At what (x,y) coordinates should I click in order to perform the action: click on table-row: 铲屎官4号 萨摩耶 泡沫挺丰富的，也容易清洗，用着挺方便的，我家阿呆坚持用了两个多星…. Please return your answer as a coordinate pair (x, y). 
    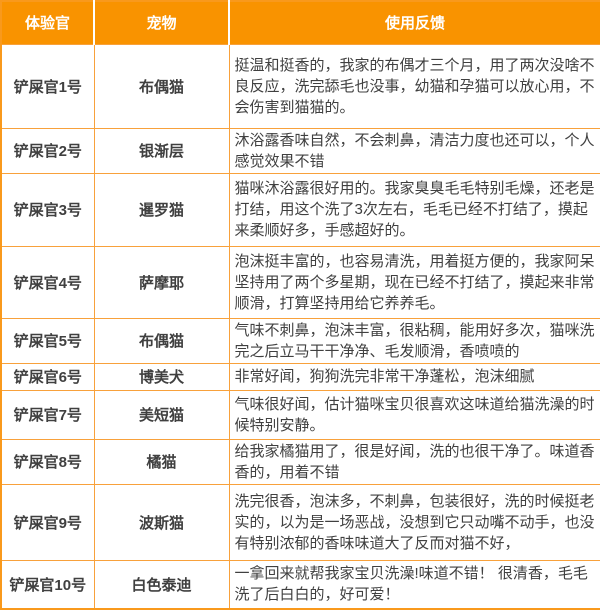
    Looking at the image, I should click on (300, 282).